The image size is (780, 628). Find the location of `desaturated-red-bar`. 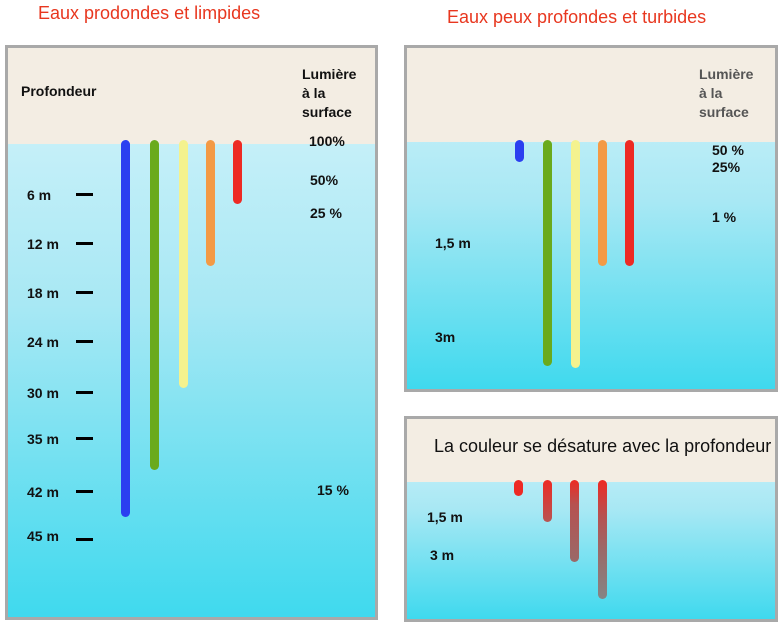

desaturated-red-bar is located at coordinates (547, 501).